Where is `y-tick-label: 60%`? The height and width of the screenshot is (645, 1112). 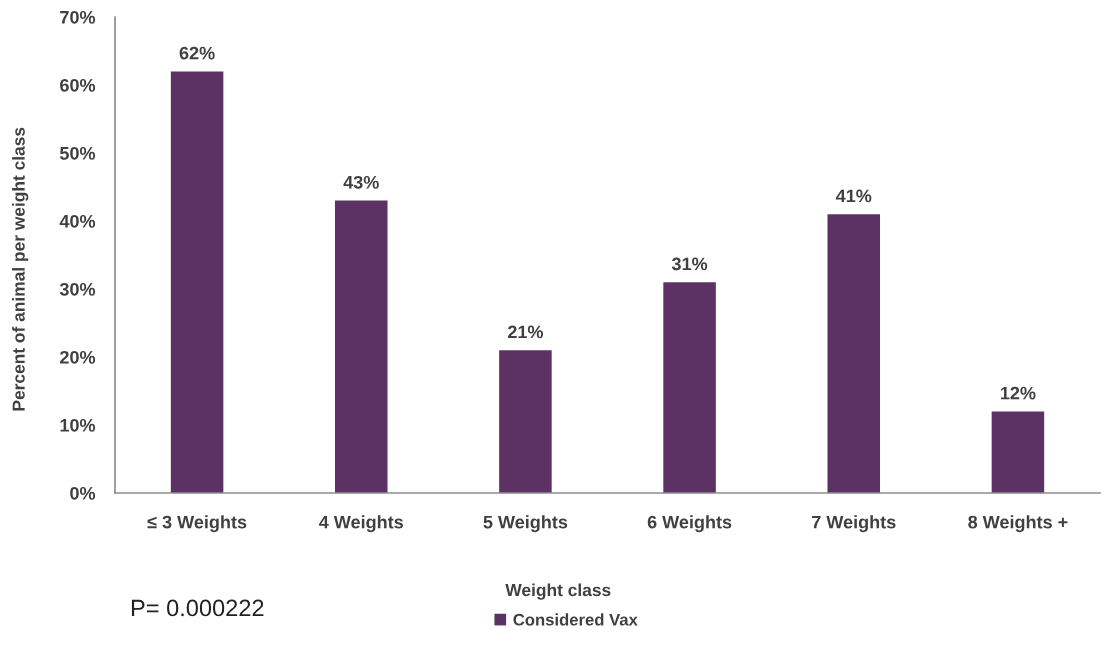 y-tick-label: 60% is located at coordinates (78, 85).